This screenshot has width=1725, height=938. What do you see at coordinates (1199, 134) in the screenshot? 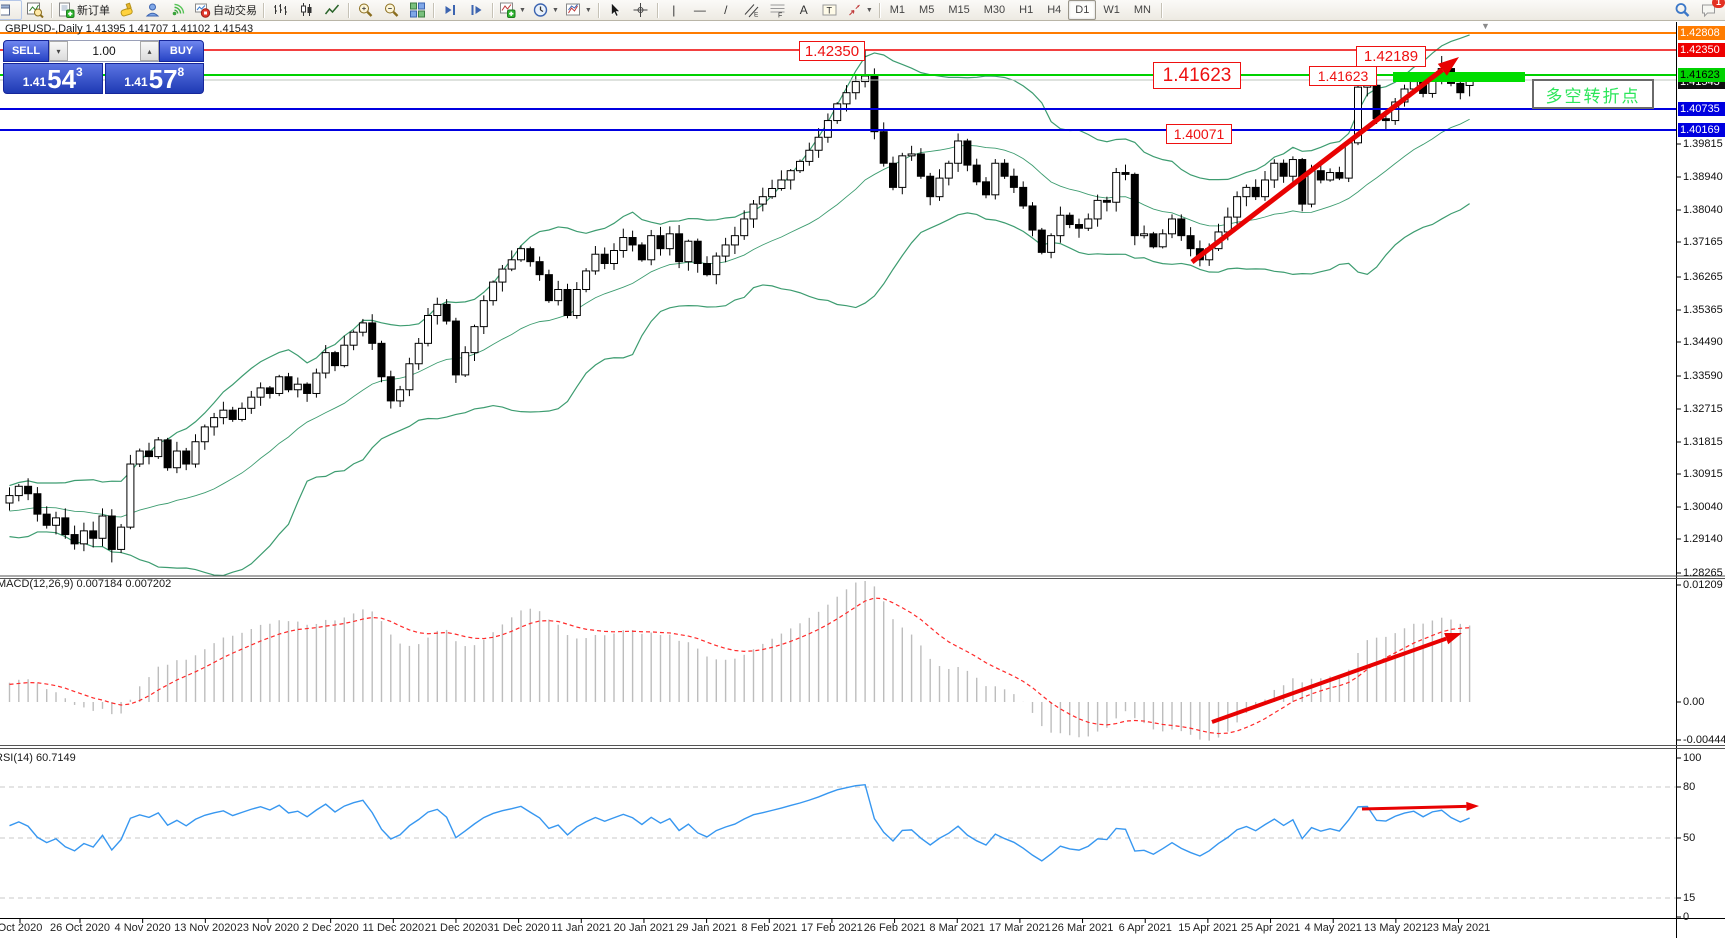
I see `price-annotation-label: 1.40071` at bounding box center [1199, 134].